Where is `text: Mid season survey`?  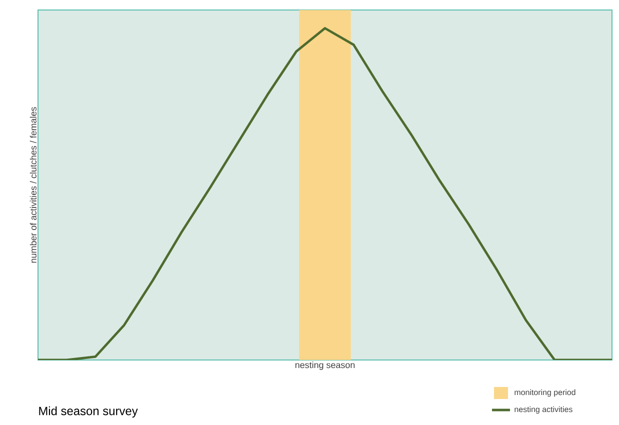
text: Mid season survey is located at coordinates (88, 412).